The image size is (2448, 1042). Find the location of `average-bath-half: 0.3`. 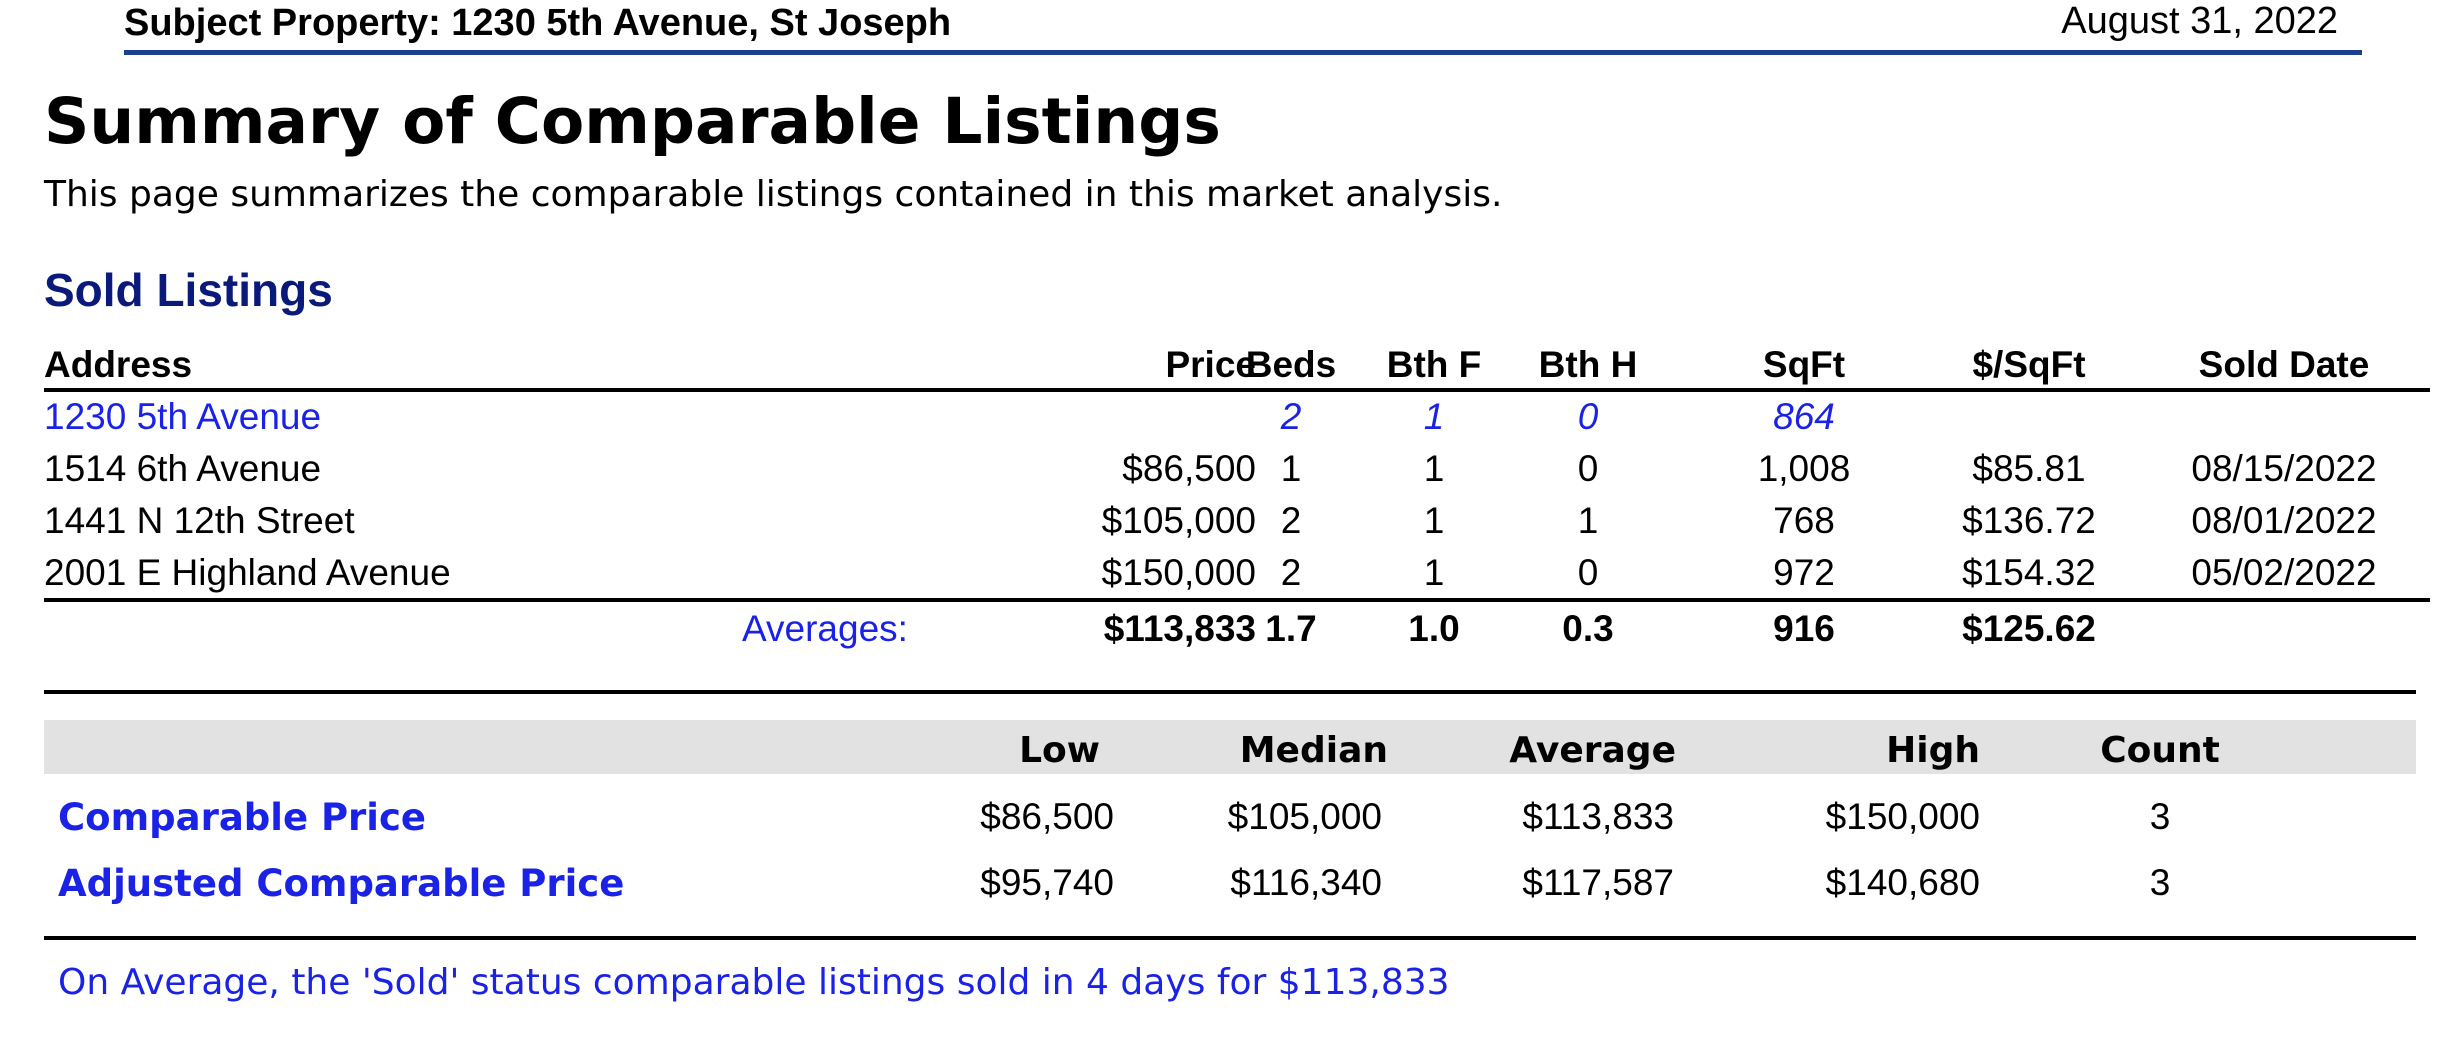

average-bath-half: 0.3 is located at coordinates (1588, 628).